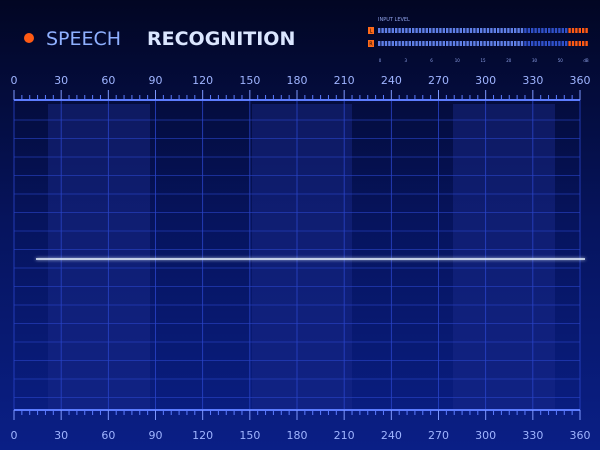  What do you see at coordinates (394, 20) in the screenshot?
I see `meter-label: INPUT LEVEL` at bounding box center [394, 20].